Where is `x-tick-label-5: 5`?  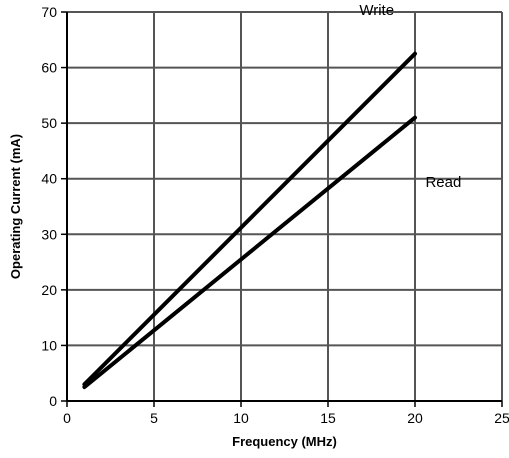 x-tick-label-5: 5 is located at coordinates (154, 418).